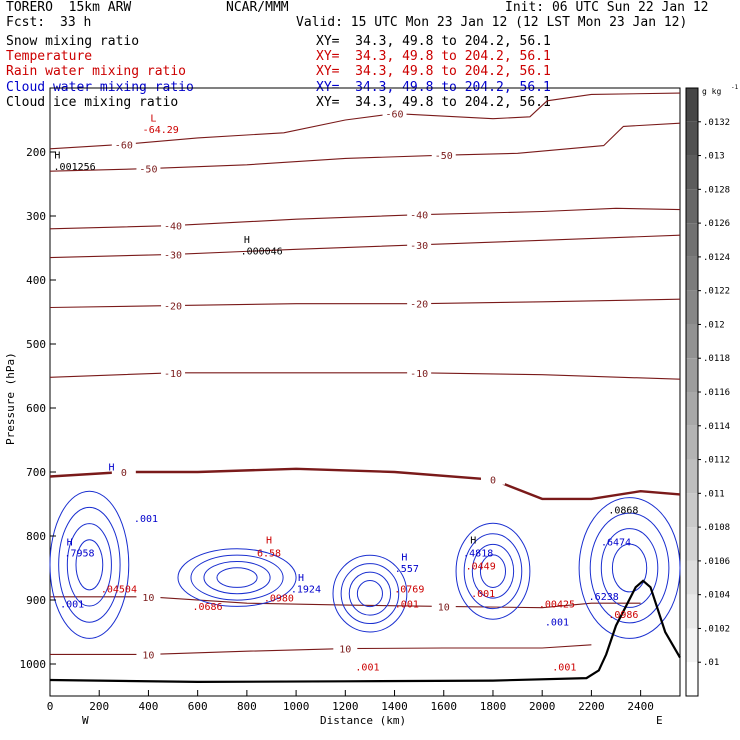  Describe the element at coordinates (119, 589) in the screenshot. I see `annotation-label: .04504` at that location.